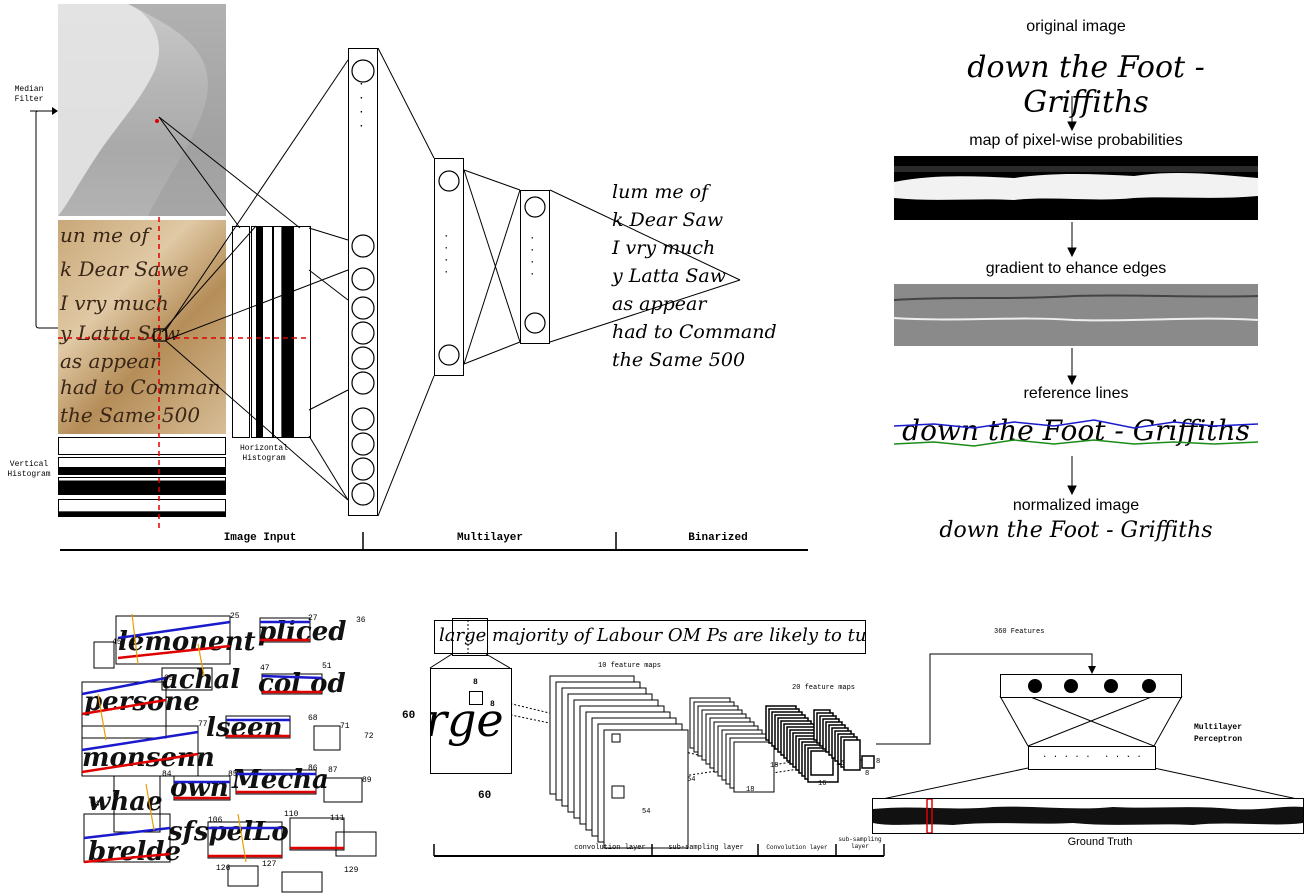 The width and height of the screenshot is (1306, 894). I want to click on input-crop-text: rge, so click(467, 720).